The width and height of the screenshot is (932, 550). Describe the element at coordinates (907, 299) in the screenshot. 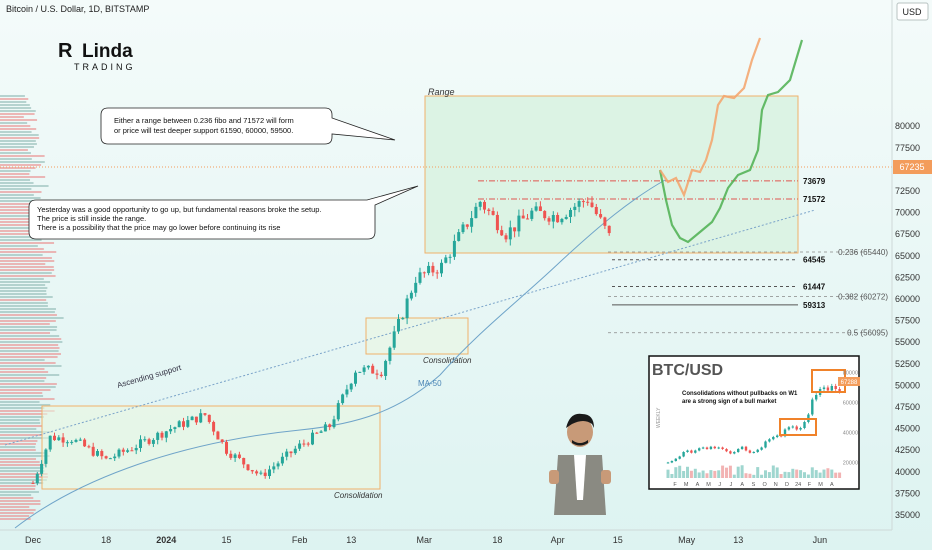

I see `price-axis-tick: 60000` at that location.